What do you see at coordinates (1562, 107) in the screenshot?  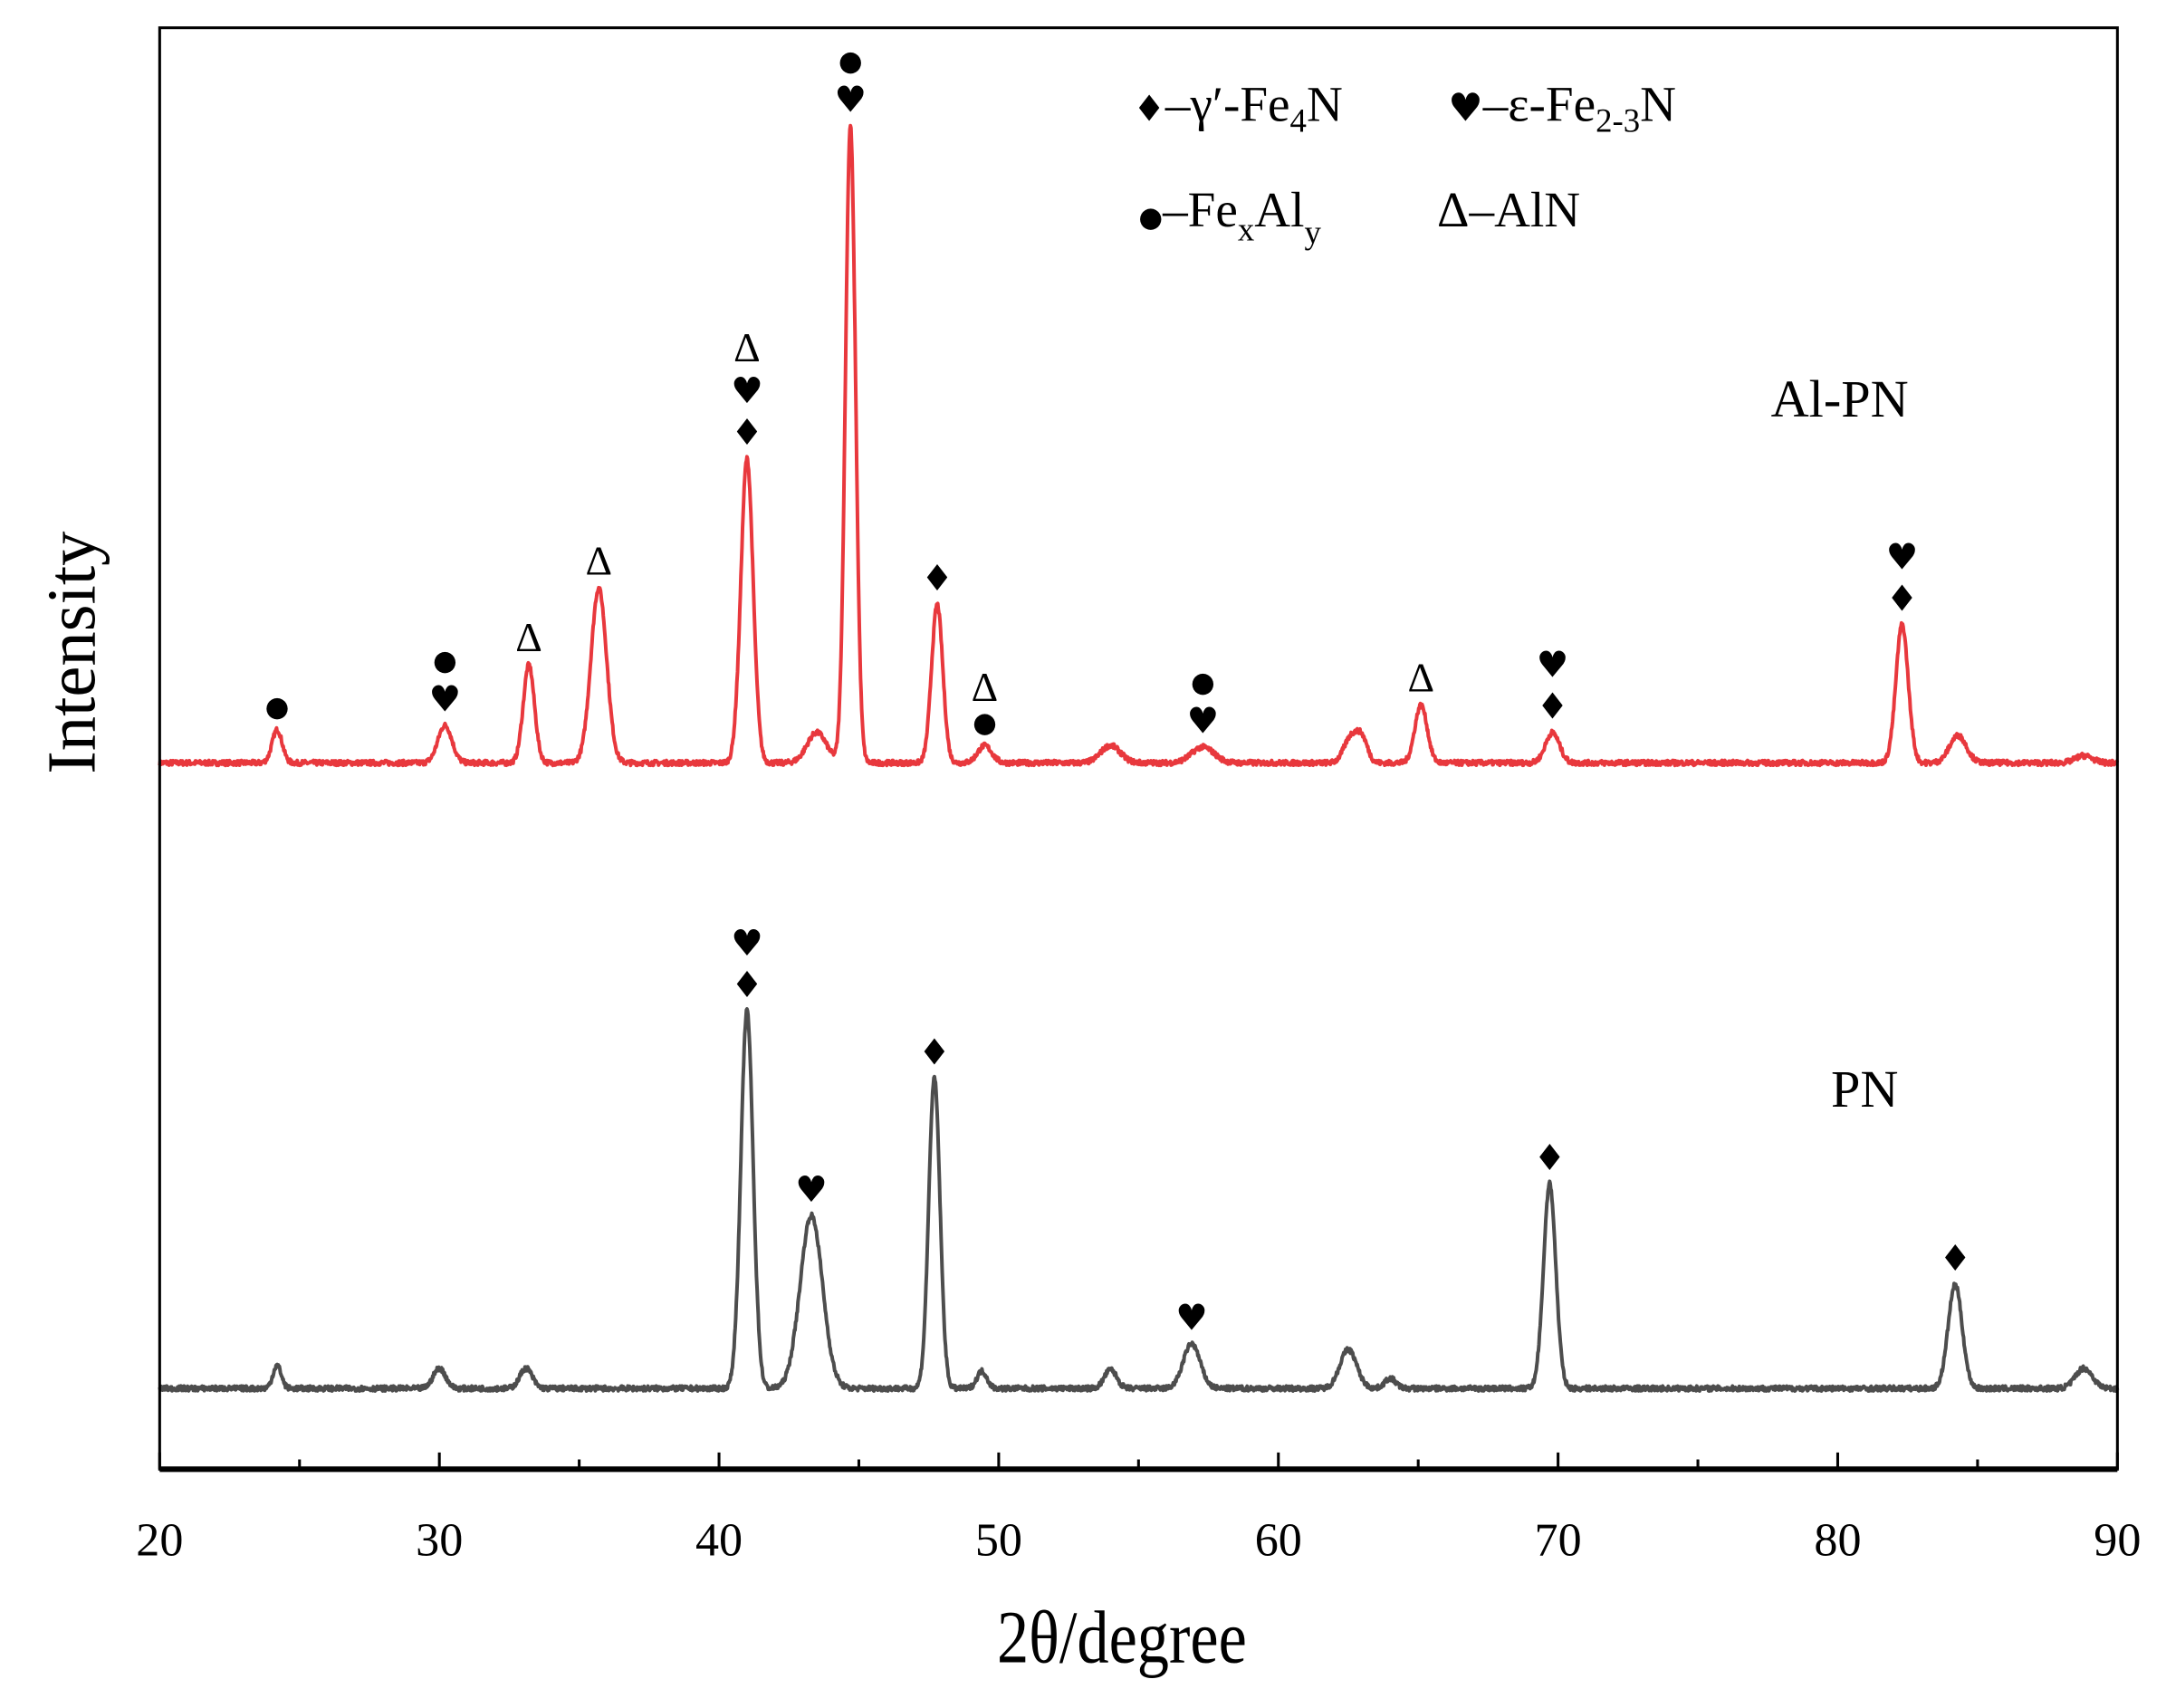 I see `legend-entry-epsilon-fe23n: ♥–ε-Fe2-3N` at bounding box center [1562, 107].